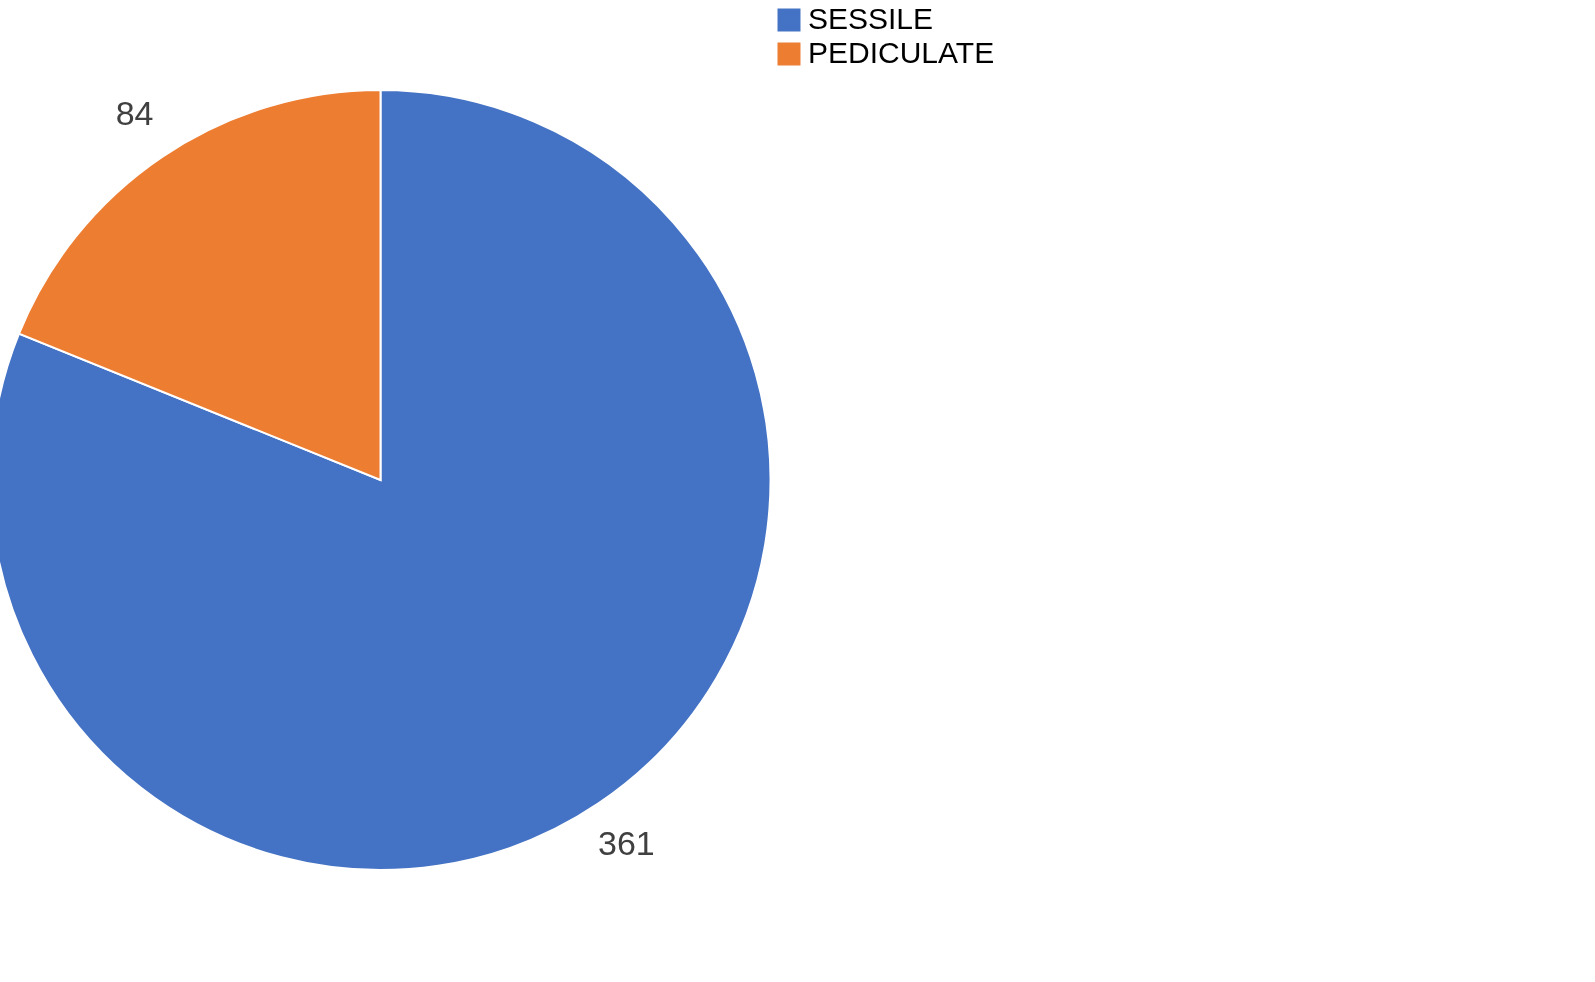  Describe the element at coordinates (626, 842) in the screenshot. I see `data-label: 361` at that location.